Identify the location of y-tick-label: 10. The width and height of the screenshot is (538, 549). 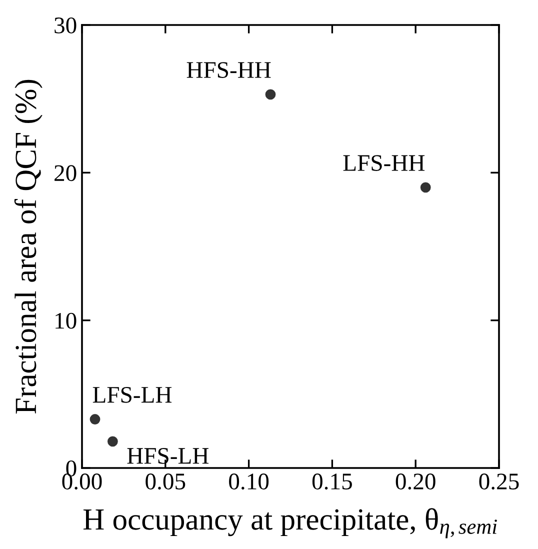
(66, 320).